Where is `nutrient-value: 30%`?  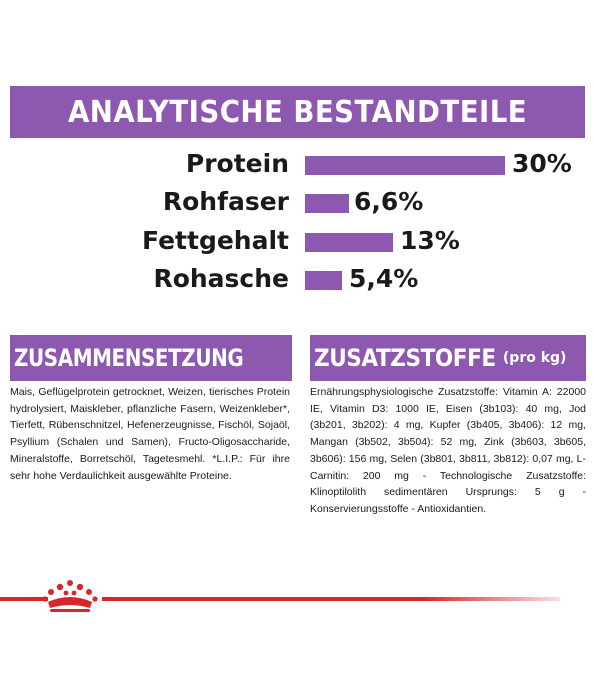
nutrient-value: 30% is located at coordinates (542, 163).